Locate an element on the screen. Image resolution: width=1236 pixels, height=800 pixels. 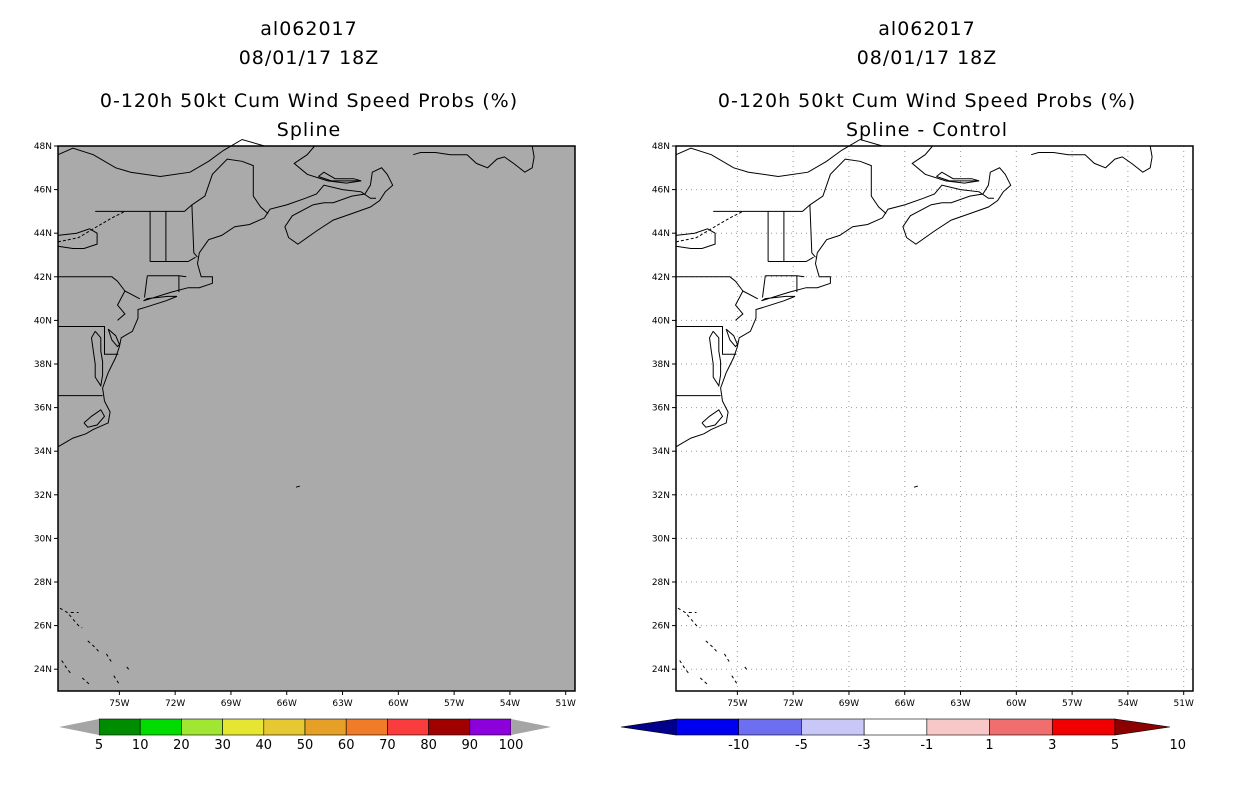
st-lawrence-coast is located at coordinates (170, 158).